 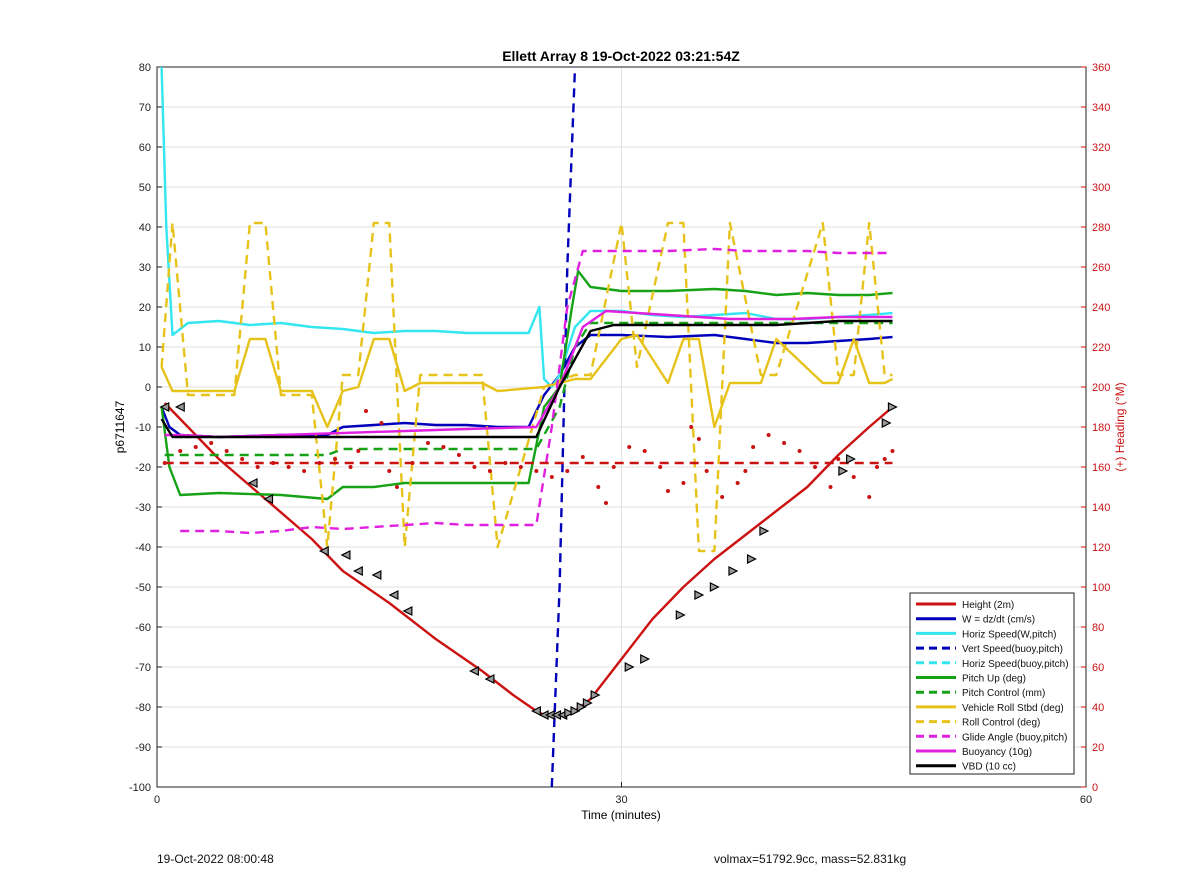 I want to click on legend-label: Height (2m), so click(x=988, y=605).